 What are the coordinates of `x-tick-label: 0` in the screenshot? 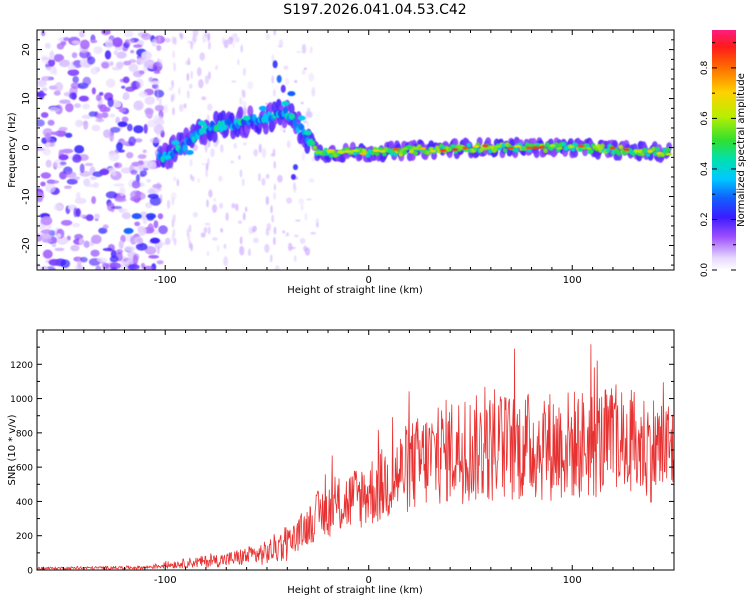 It's located at (369, 580).